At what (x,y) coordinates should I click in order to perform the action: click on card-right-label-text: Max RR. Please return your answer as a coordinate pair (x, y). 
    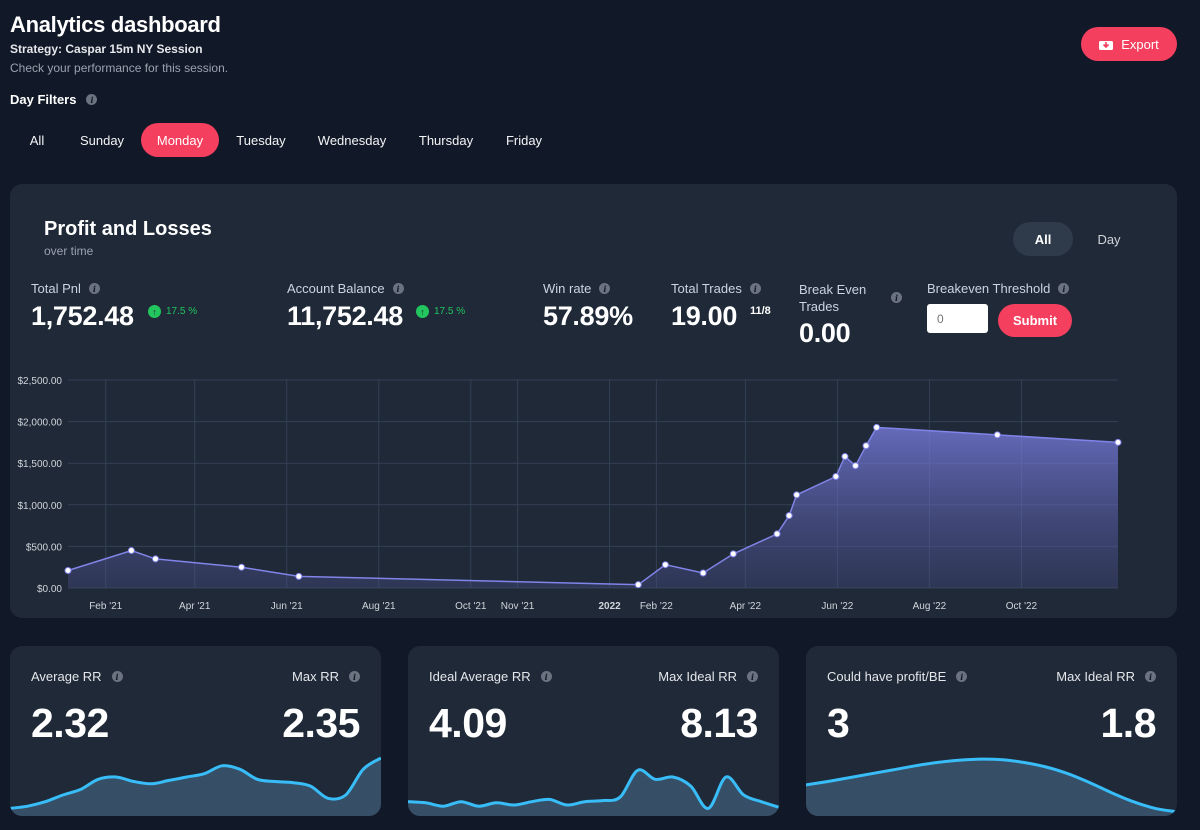
    Looking at the image, I should click on (315, 676).